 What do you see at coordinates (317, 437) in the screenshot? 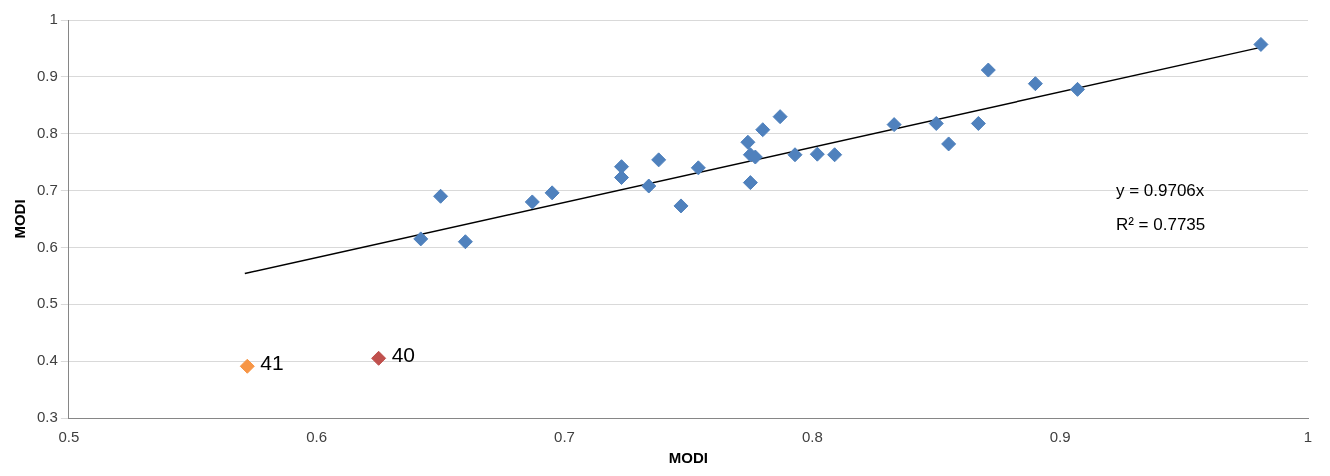
I see `x-tick-label: 0.6` at bounding box center [317, 437].